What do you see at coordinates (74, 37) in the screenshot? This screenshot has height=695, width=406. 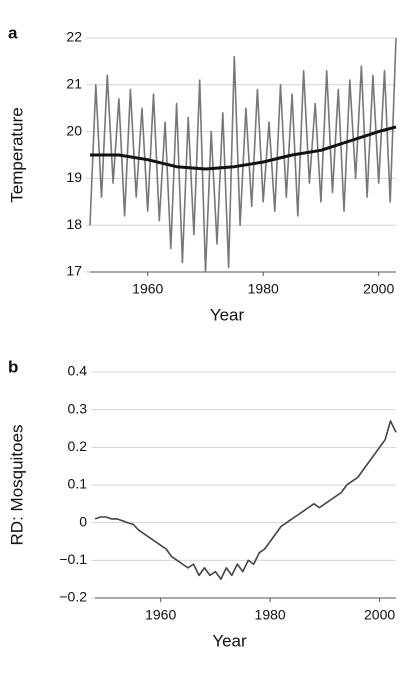 I see `y-tick-label: 22` at bounding box center [74, 37].